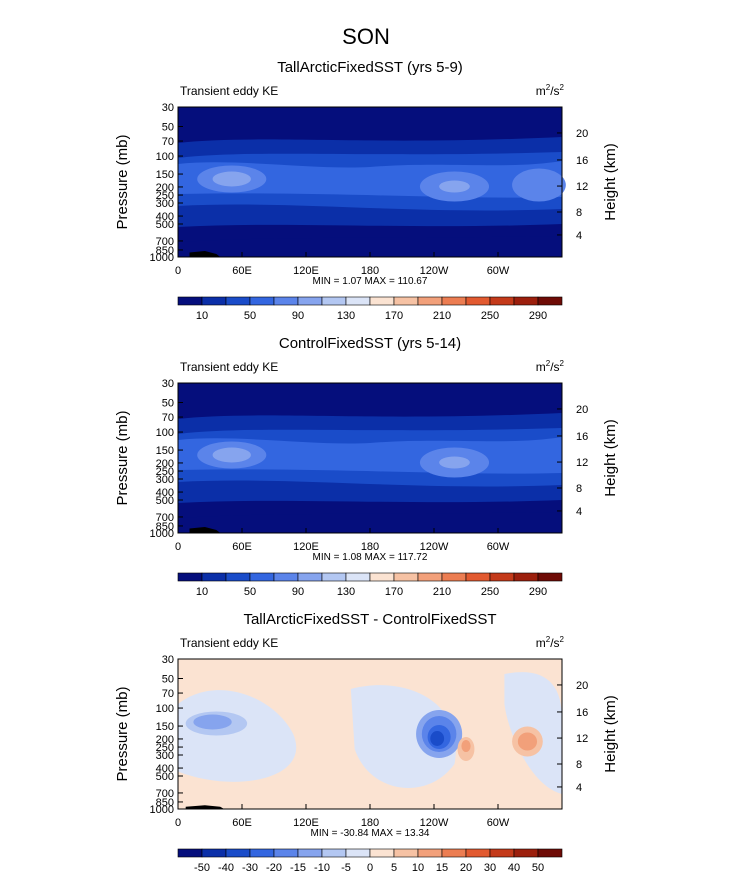 The width and height of the screenshot is (733, 872). What do you see at coordinates (242, 271) in the screenshot?
I see `x-tick-label: 60E` at bounding box center [242, 271].